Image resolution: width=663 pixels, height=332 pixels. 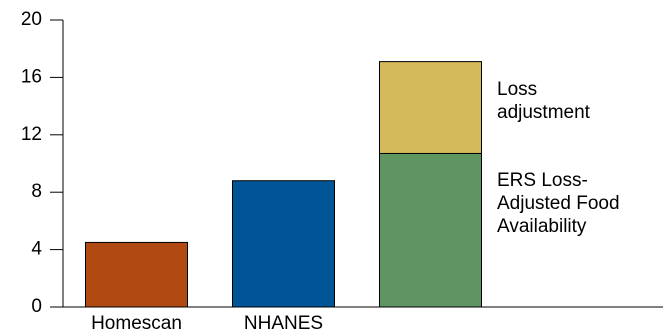 I want to click on legend-entry: ERS Loss-Adjusted Food Availability, so click(x=558, y=204).